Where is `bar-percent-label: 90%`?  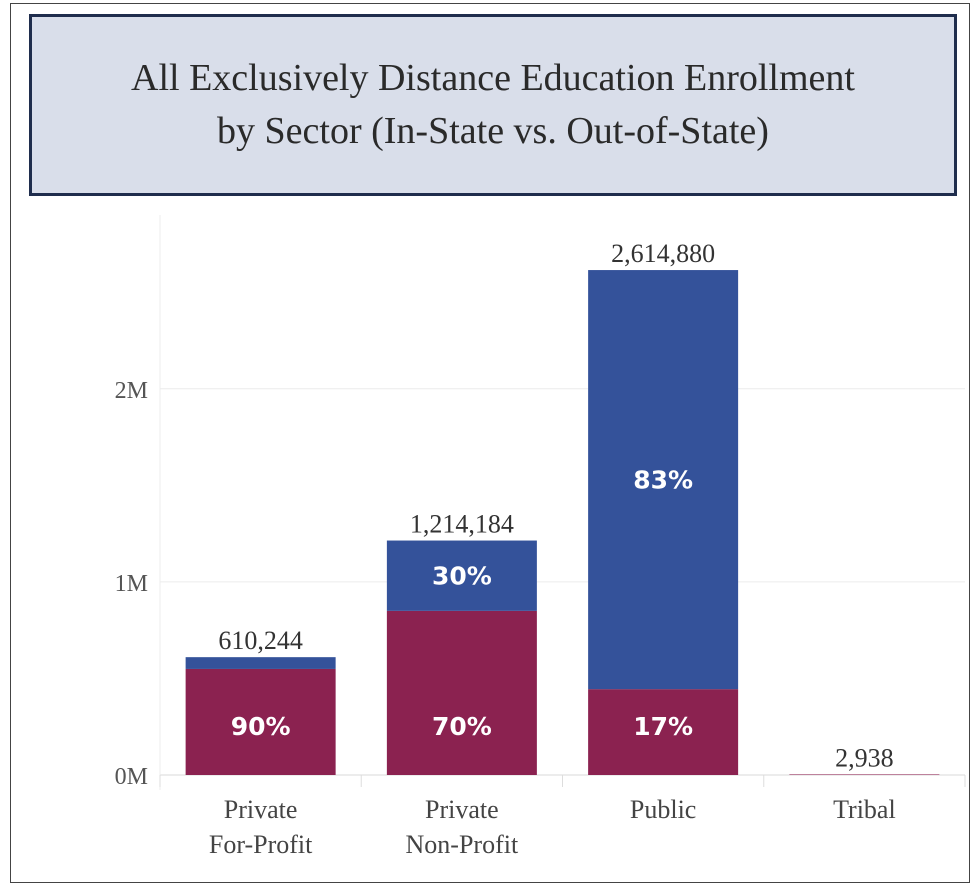
bar-percent-label: 90% is located at coordinates (261, 726).